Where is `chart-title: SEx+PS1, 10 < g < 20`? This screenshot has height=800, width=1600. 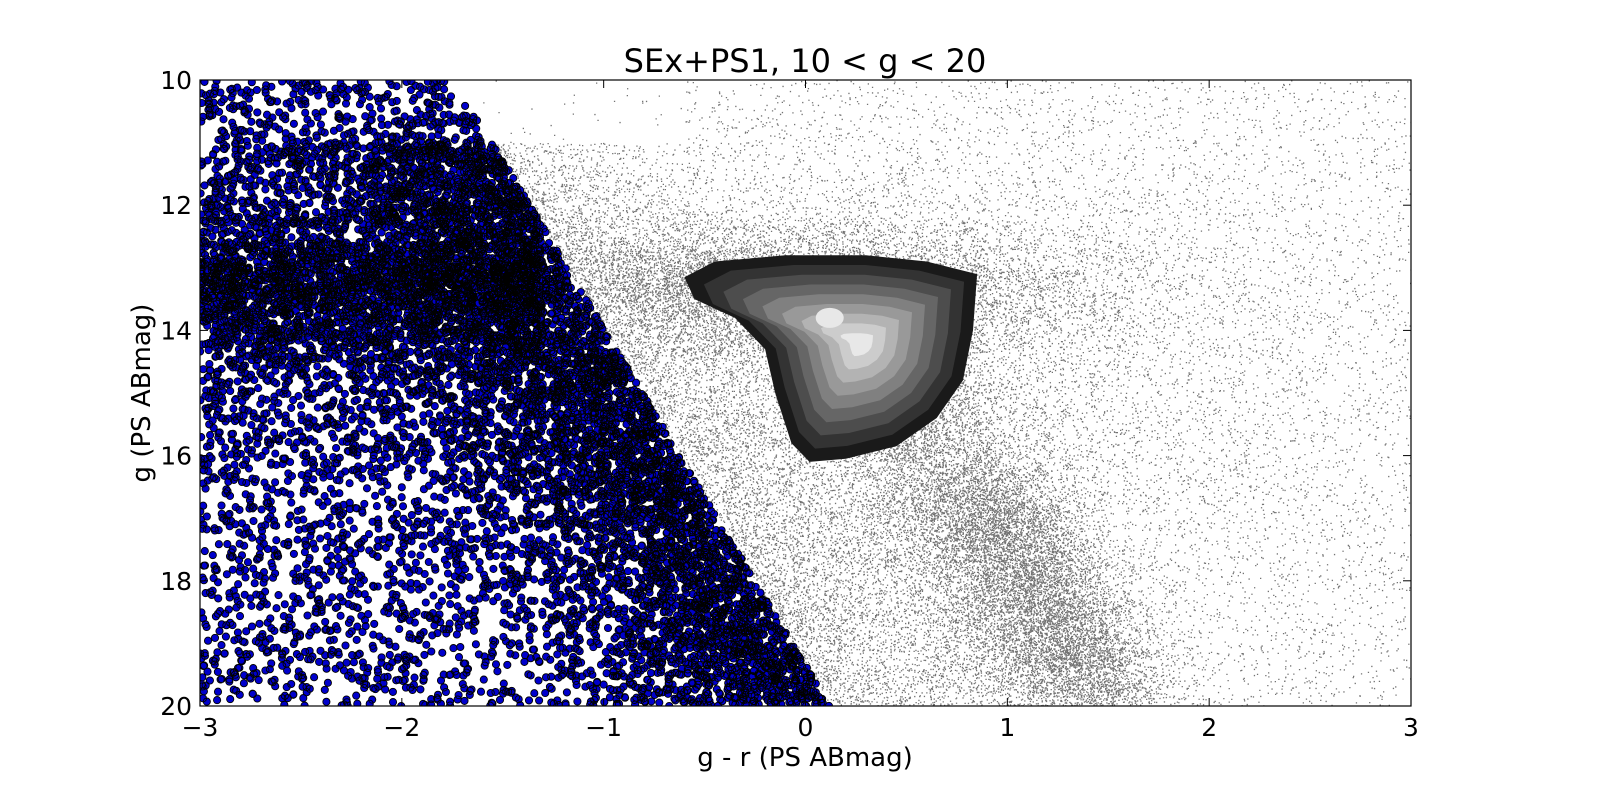
chart-title: SEx+PS1, 10 < g < 20 is located at coordinates (805, 61).